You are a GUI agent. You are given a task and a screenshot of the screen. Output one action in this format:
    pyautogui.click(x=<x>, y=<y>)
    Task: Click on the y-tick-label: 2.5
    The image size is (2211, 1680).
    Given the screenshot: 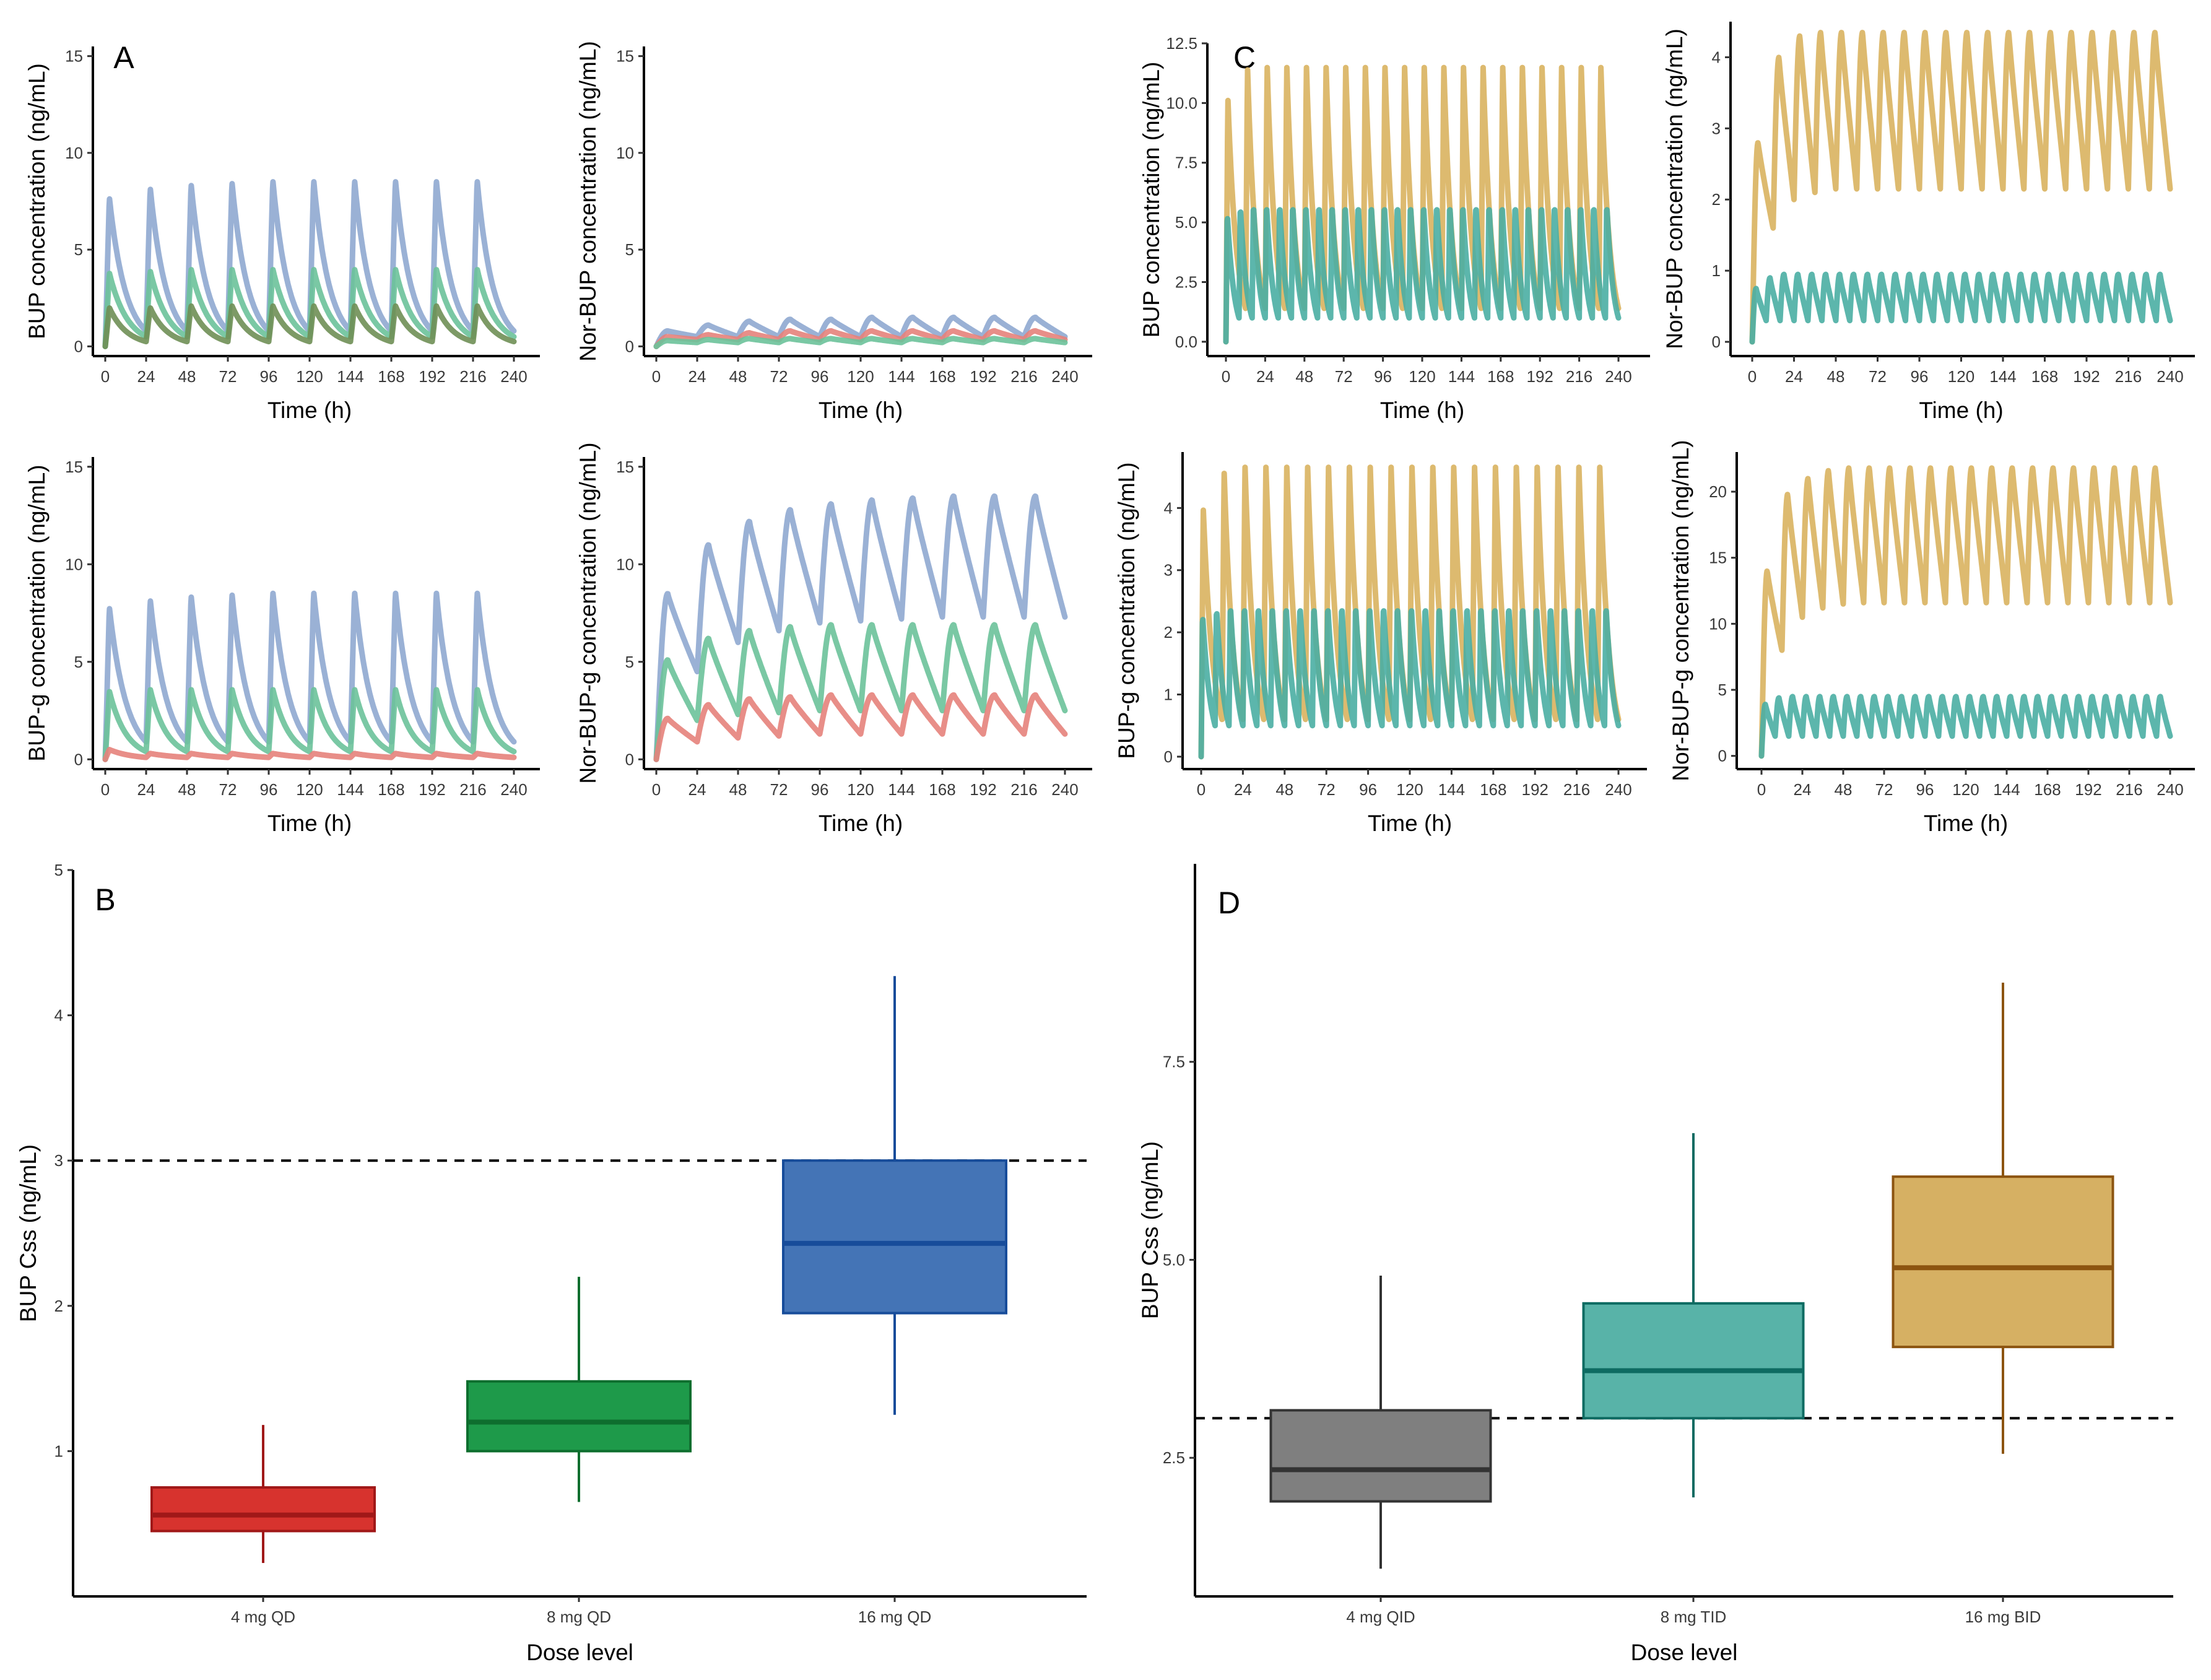 What is the action you would take?
    pyautogui.click(x=1186, y=281)
    